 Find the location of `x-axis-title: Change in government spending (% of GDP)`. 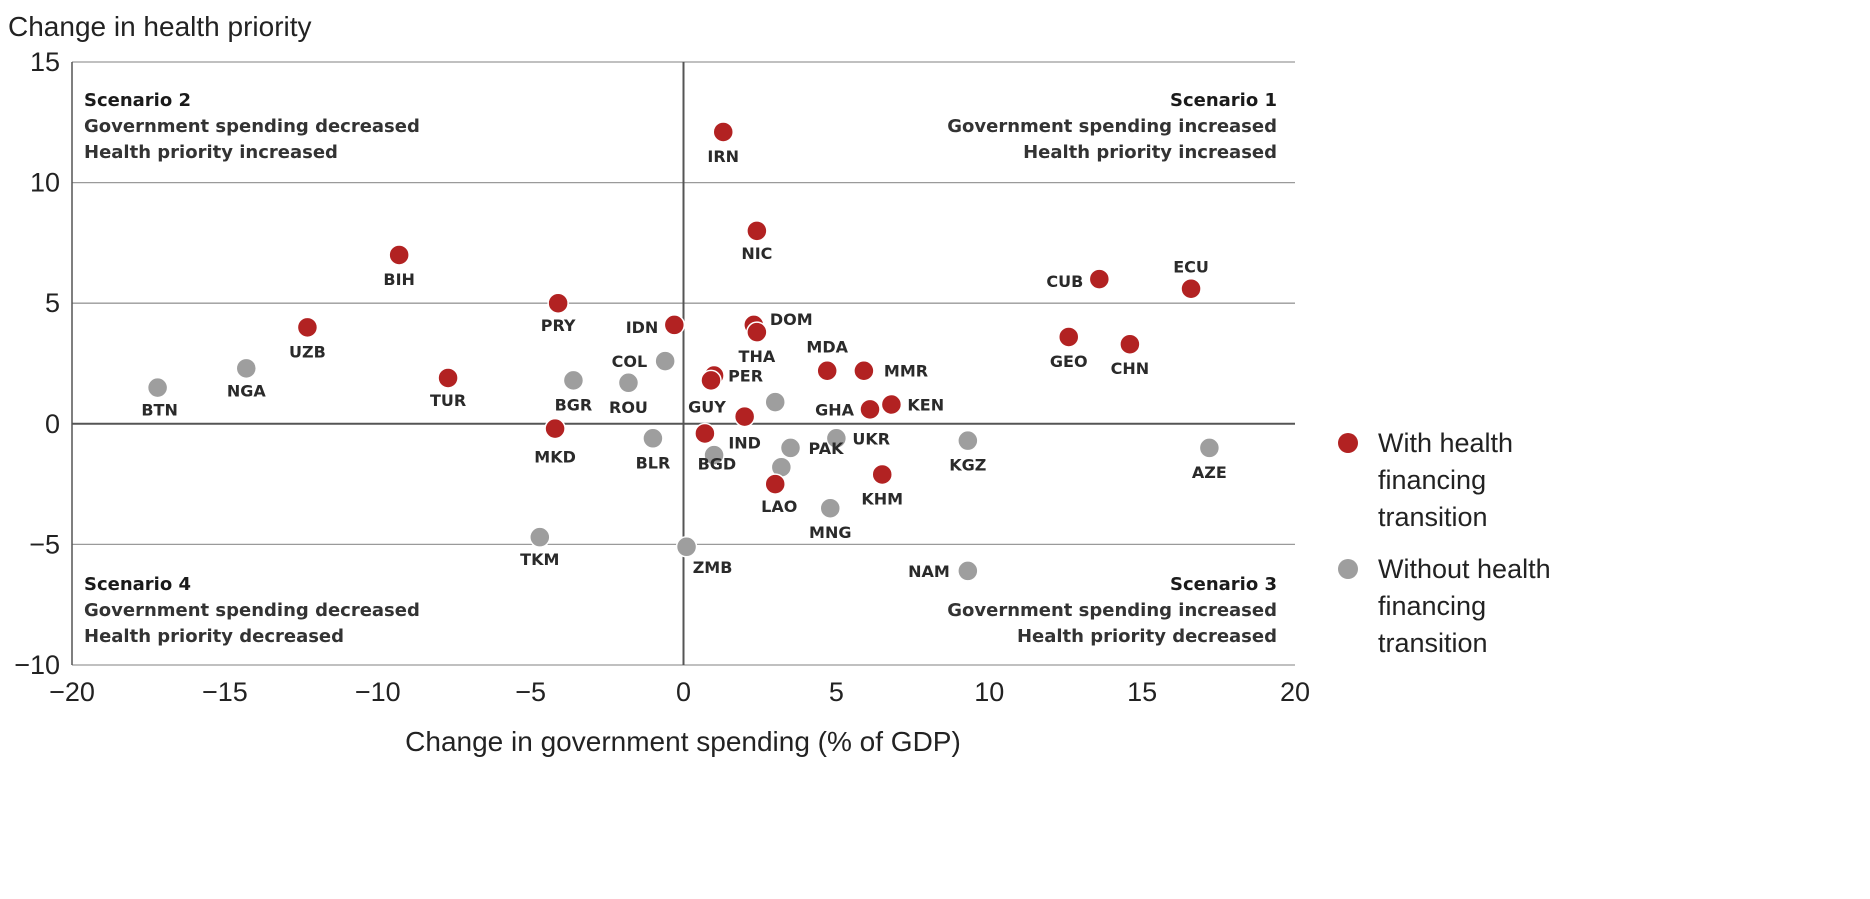

x-axis-title: Change in government spending (% of GDP) is located at coordinates (683, 741).